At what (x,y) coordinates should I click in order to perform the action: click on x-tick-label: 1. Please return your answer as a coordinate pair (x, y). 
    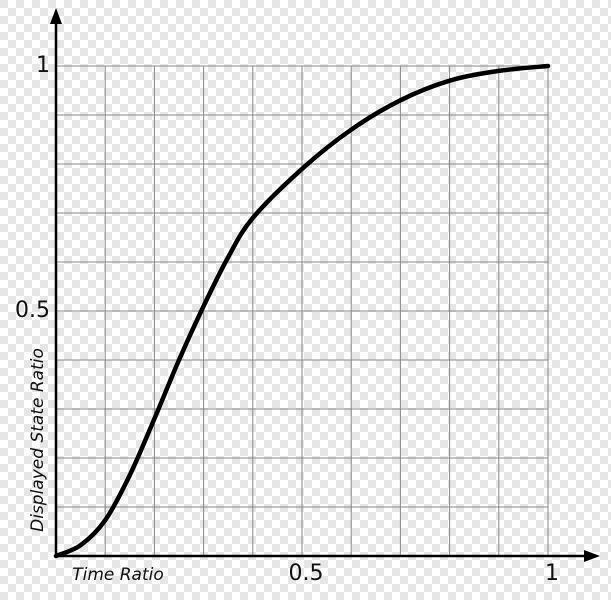
    Looking at the image, I should click on (552, 573).